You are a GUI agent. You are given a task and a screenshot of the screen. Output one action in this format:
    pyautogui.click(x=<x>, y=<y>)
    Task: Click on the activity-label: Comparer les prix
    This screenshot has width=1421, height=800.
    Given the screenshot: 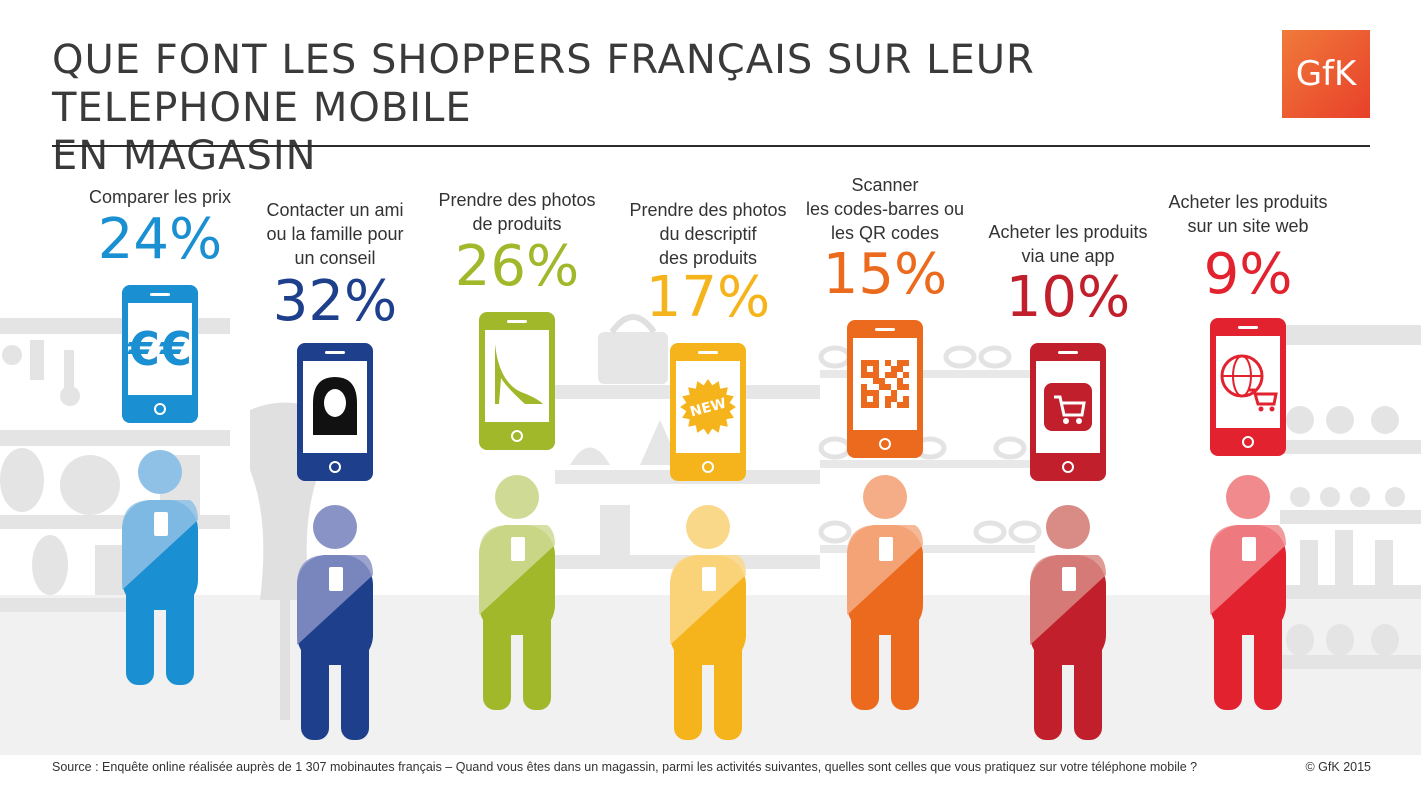 What is the action you would take?
    pyautogui.click(x=160, y=197)
    